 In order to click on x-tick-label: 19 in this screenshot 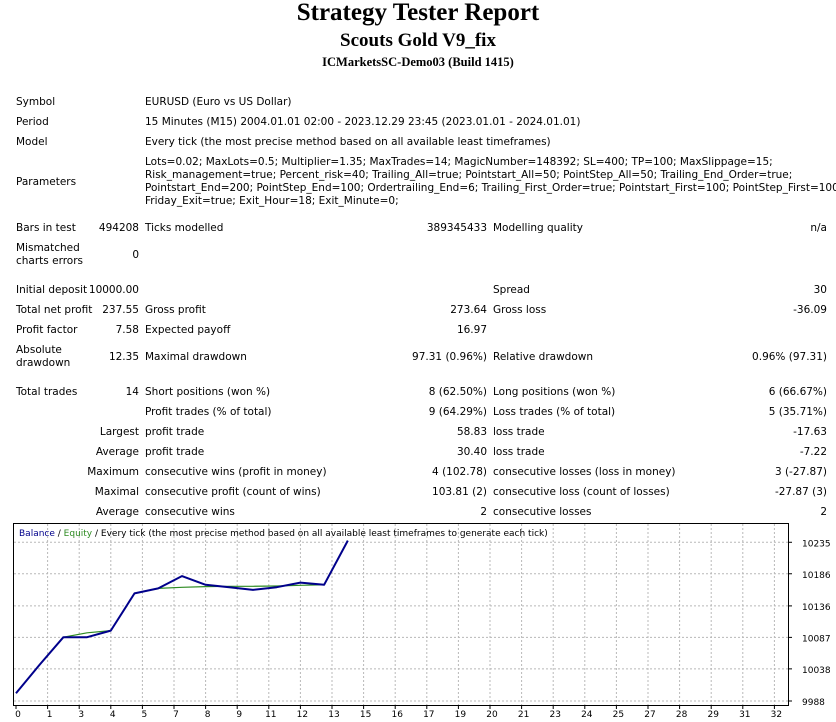, I will do `click(461, 714)`.